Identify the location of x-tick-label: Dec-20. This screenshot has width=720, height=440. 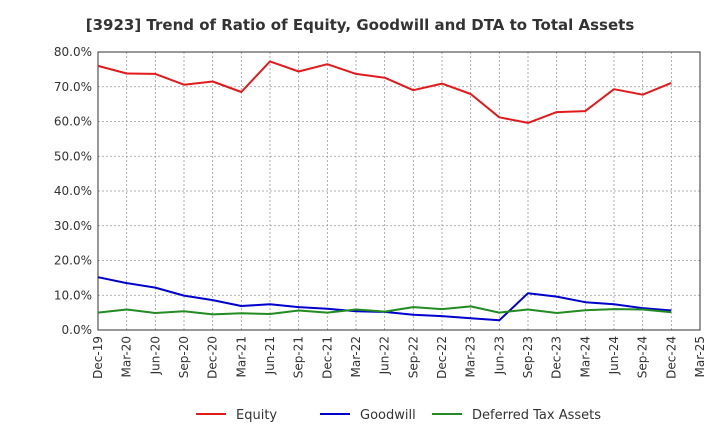
(213, 357).